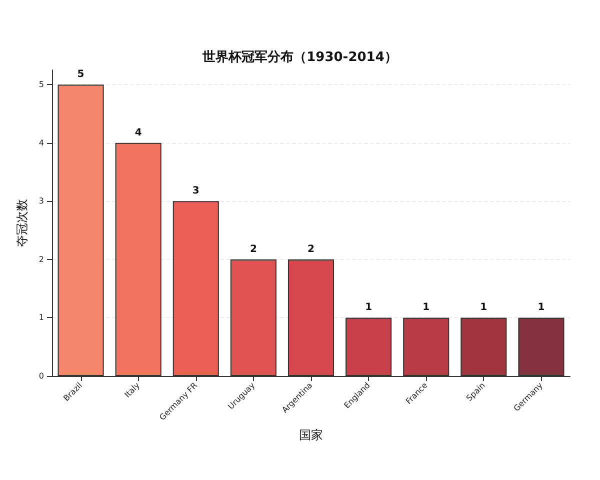 The width and height of the screenshot is (600, 480). What do you see at coordinates (311, 435) in the screenshot?
I see `x-axis-title: 国家` at bounding box center [311, 435].